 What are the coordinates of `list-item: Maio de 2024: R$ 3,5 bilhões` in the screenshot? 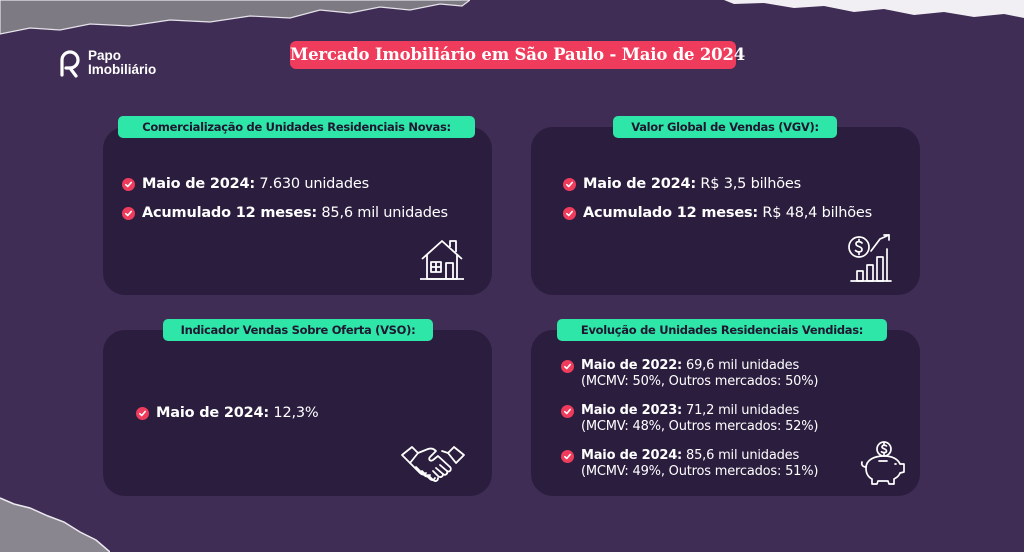 It's located at (682, 184).